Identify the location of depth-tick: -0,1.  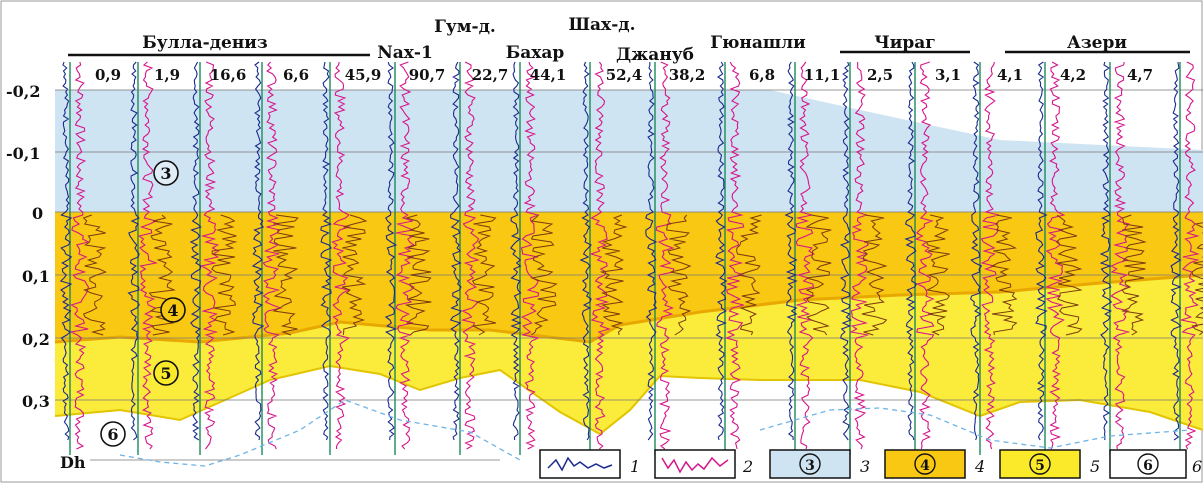
(23, 153).